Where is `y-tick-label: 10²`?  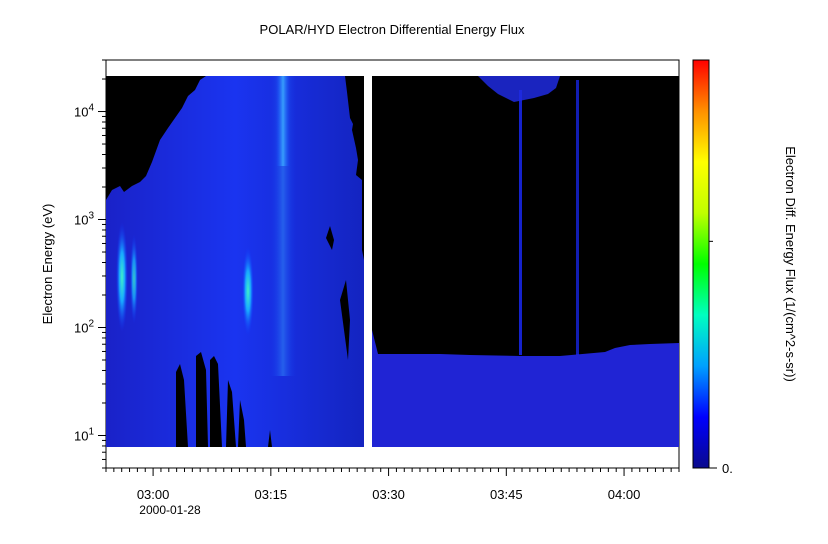
y-tick-label: 10² is located at coordinates (84, 327).